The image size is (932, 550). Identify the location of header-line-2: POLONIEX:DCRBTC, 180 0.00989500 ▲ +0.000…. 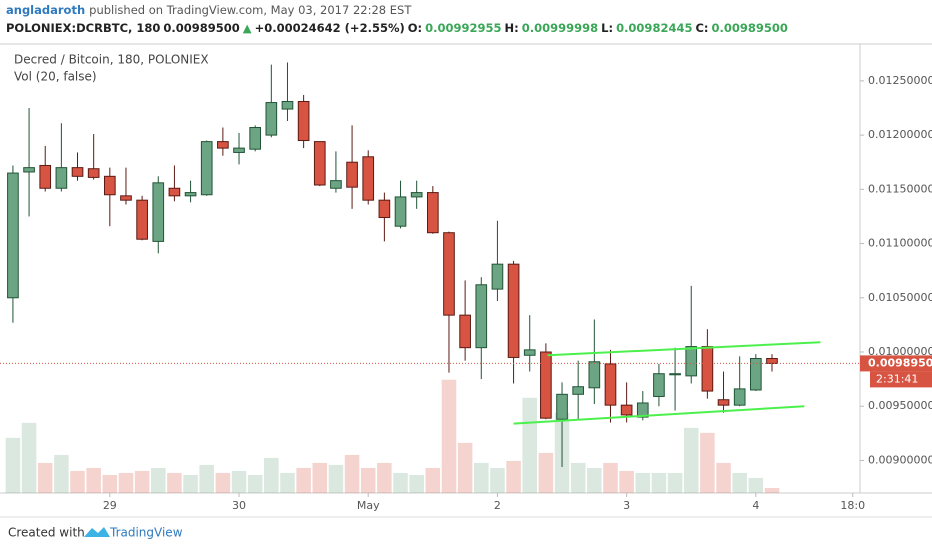
(397, 28).